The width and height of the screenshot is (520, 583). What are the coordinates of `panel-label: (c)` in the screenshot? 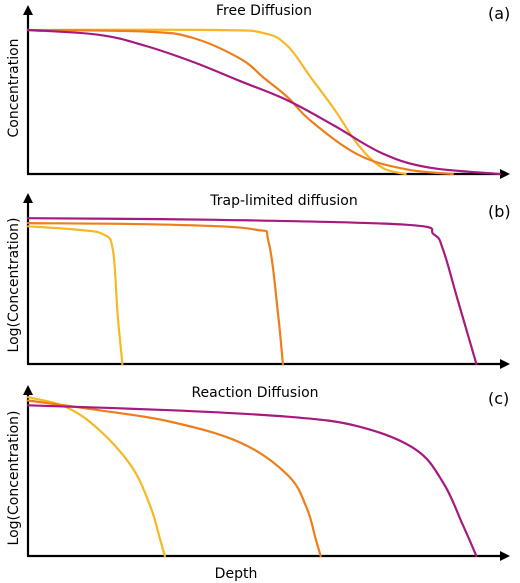 It's located at (498, 398).